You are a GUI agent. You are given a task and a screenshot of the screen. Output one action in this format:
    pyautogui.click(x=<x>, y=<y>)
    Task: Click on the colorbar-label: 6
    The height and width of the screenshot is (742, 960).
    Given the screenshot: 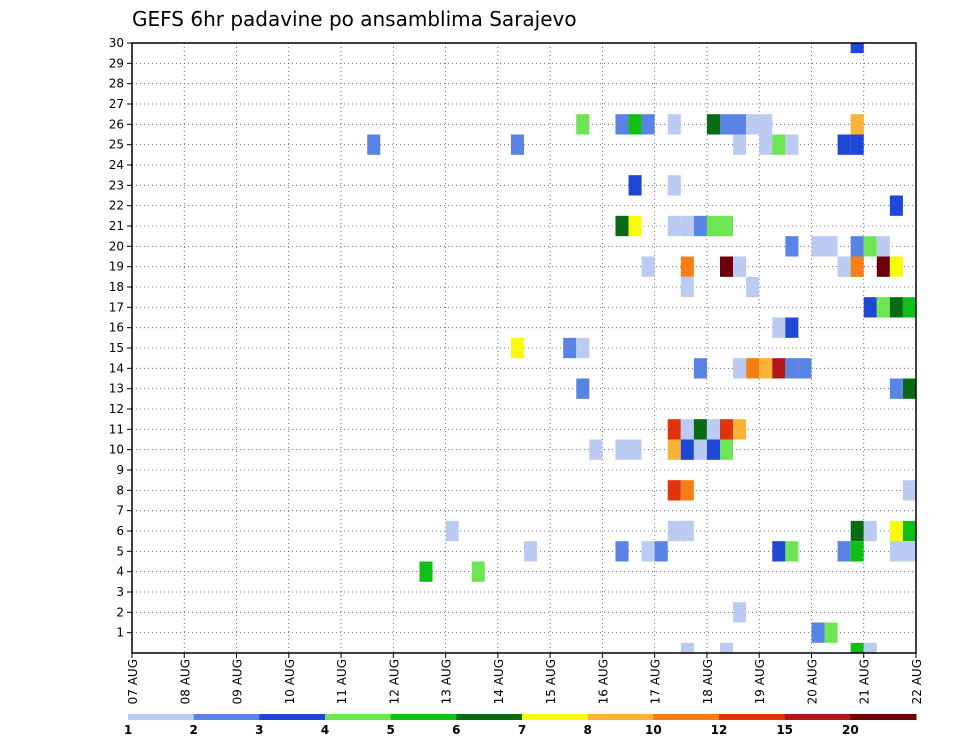 What is the action you would take?
    pyautogui.click(x=456, y=730)
    